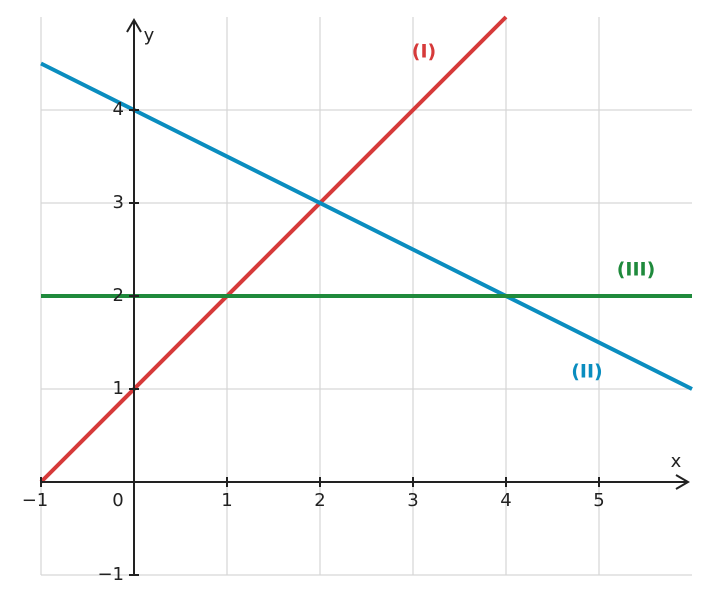  I want to click on x-tick-label: 3, so click(412, 500).